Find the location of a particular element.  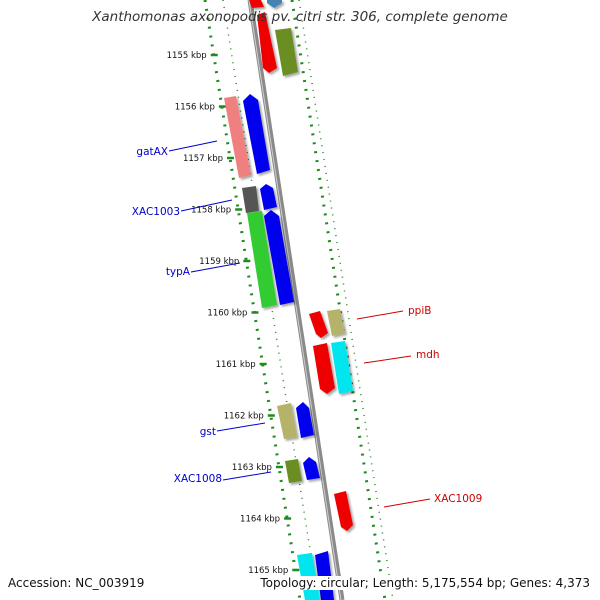

scale-tick-label: 1163 kbp is located at coordinates (252, 468).